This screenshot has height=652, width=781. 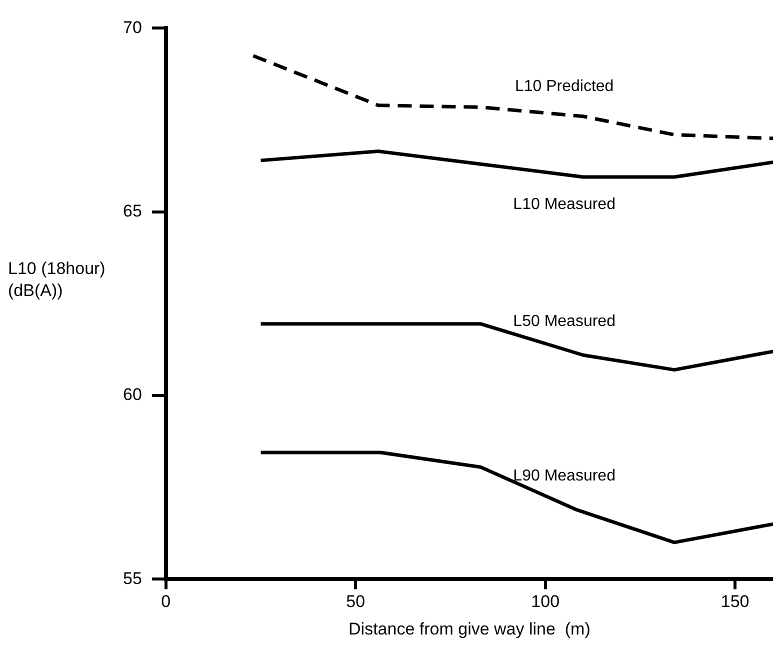 I want to click on x-tick-label: 0, so click(x=166, y=602).